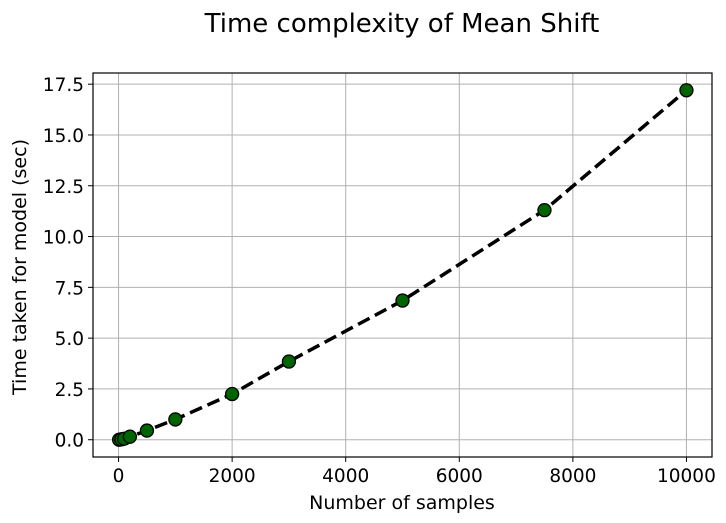 Image resolution: width=726 pixels, height=523 pixels. Describe the element at coordinates (69, 441) in the screenshot. I see `y-tick-label: 0.0` at that location.